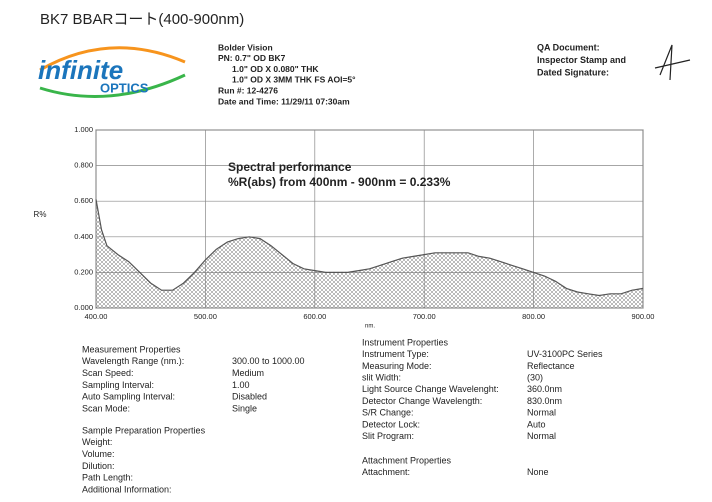  I want to click on x-tick-label: 500.00, so click(205, 316).